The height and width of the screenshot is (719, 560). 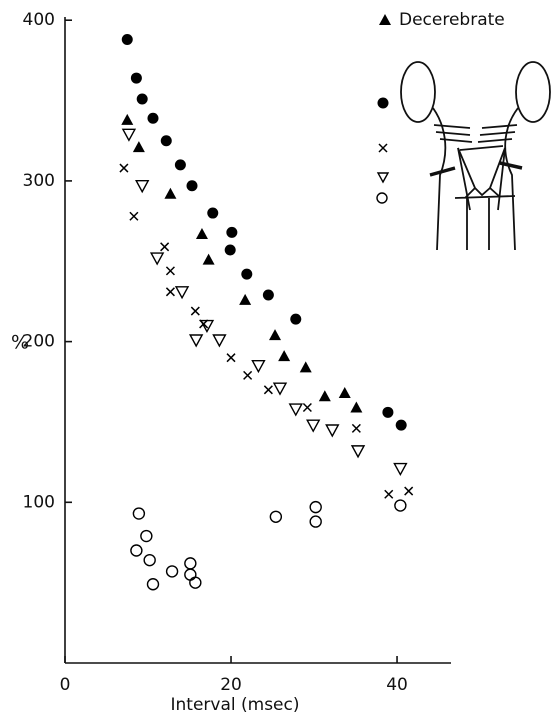 I want to click on y-tick-label: 100, so click(x=39, y=502).